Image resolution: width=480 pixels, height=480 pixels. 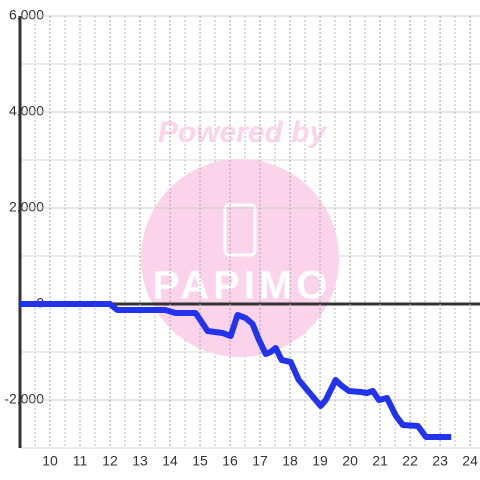 I want to click on x-tick-label: 13, so click(x=140, y=461).